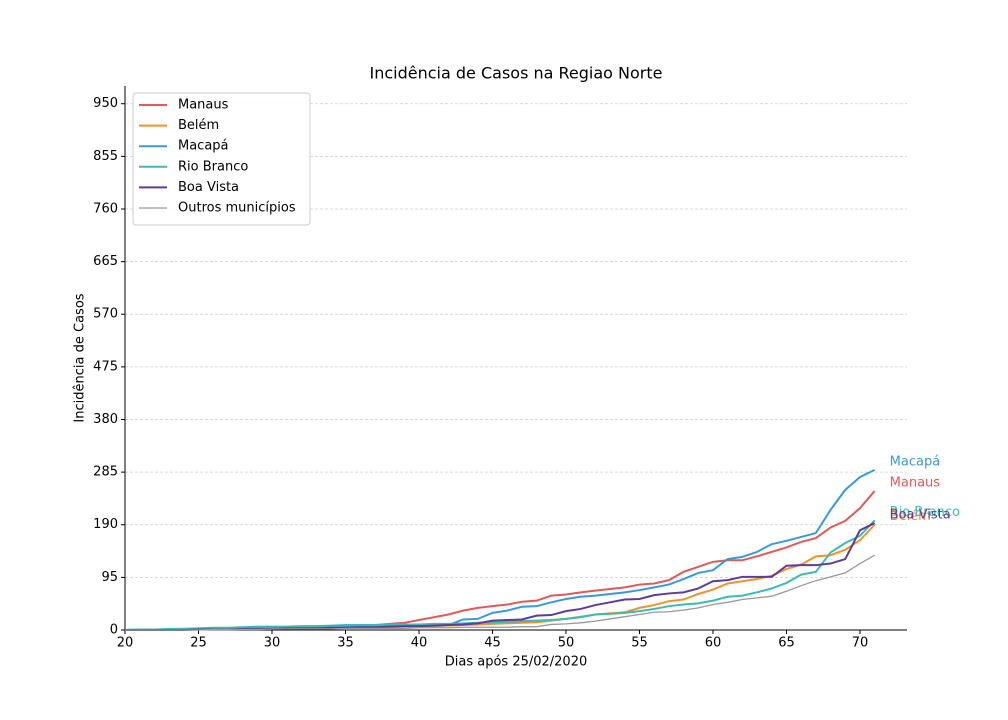 Image resolution: width=1008 pixels, height=720 pixels. I want to click on end-label: Rio Branco, so click(925, 512).